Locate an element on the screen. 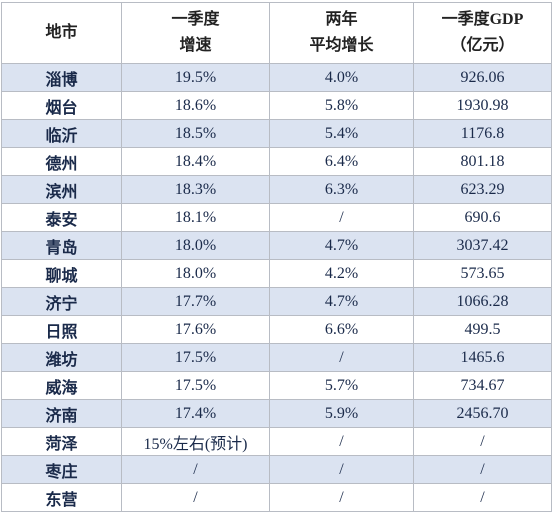  table-row: 德州 18.4% 6.4% 801.18 is located at coordinates (276, 161).